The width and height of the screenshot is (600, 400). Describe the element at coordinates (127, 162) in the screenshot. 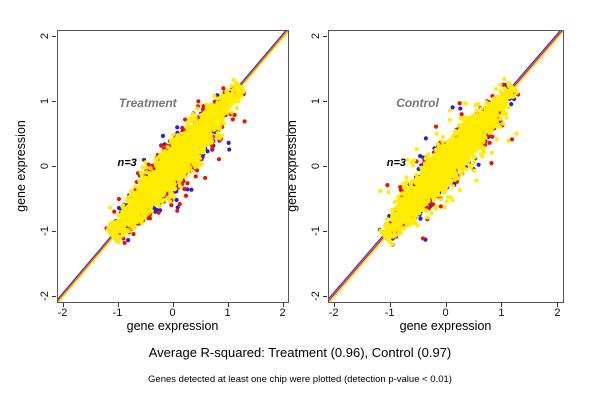

I see `annotation-n-0: n=3` at that location.